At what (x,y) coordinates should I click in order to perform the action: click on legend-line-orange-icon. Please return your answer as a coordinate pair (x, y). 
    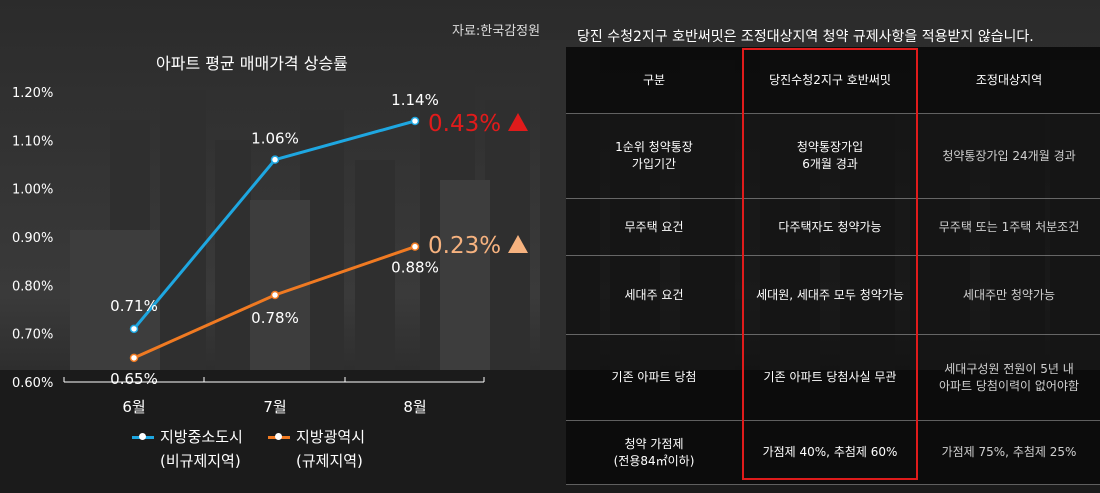
    Looking at the image, I should click on (279, 436).